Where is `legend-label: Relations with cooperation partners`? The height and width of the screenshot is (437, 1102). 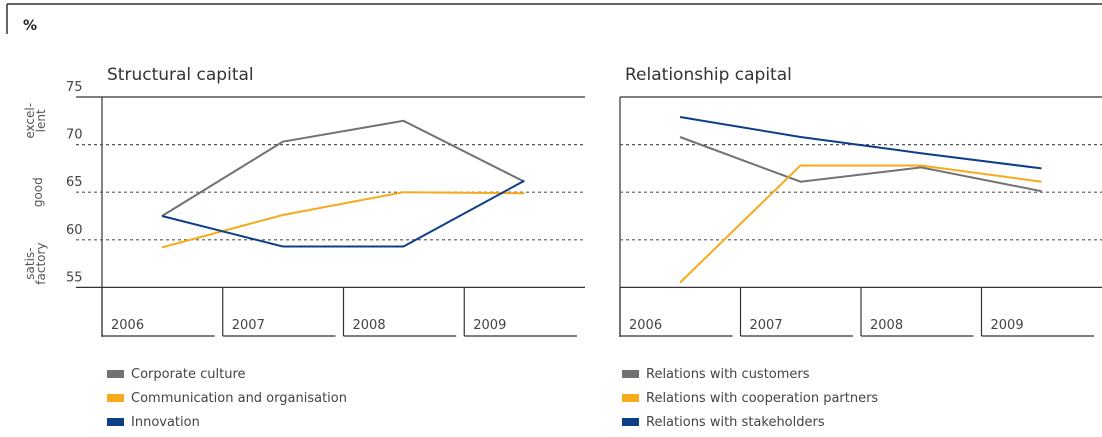 legend-label: Relations with cooperation partners is located at coordinates (762, 398).